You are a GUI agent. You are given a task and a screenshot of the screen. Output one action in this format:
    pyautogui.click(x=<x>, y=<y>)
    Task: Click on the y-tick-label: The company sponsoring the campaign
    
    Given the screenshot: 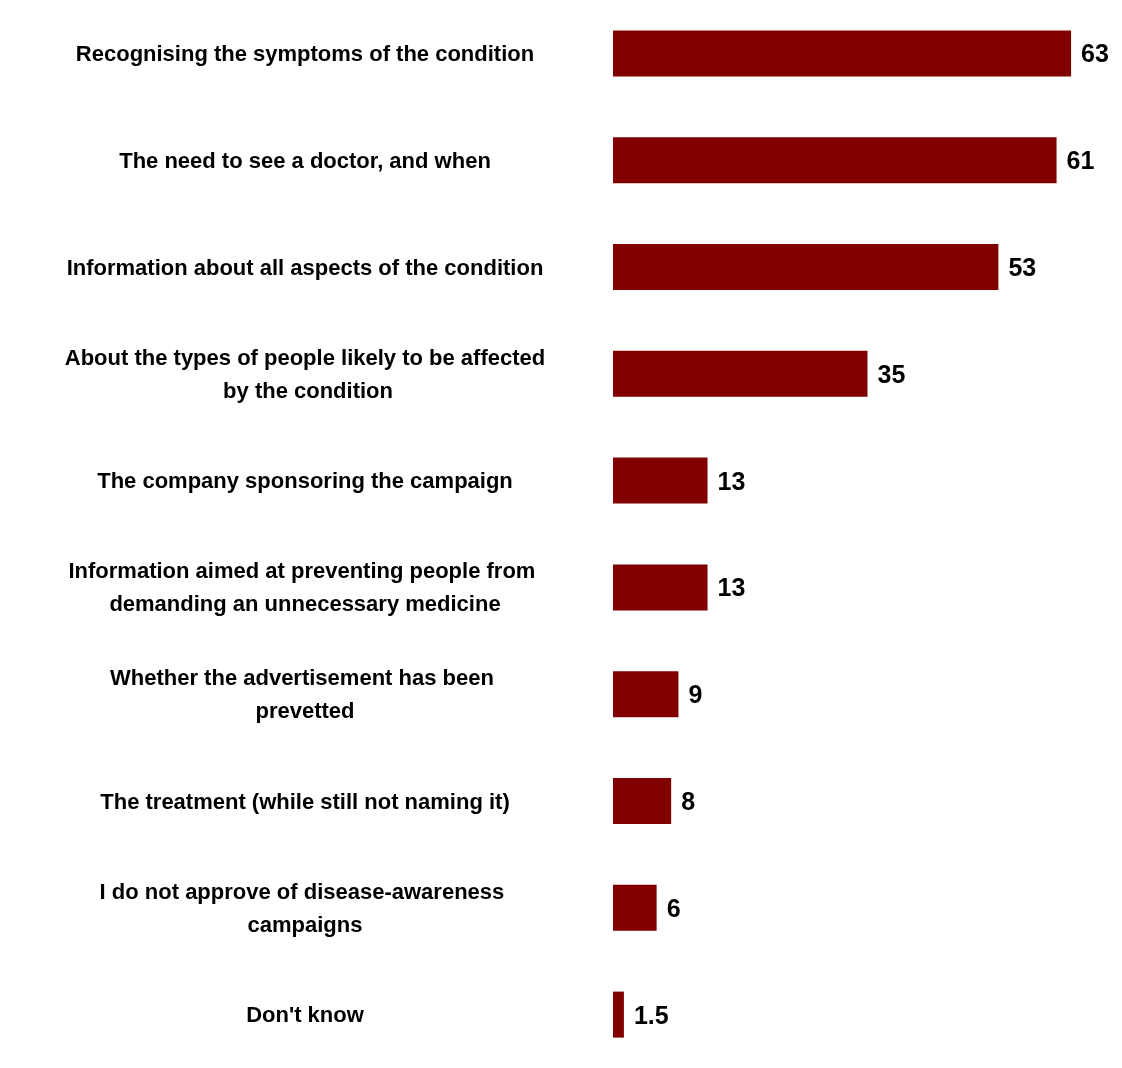 What is the action you would take?
    pyautogui.click(x=305, y=481)
    